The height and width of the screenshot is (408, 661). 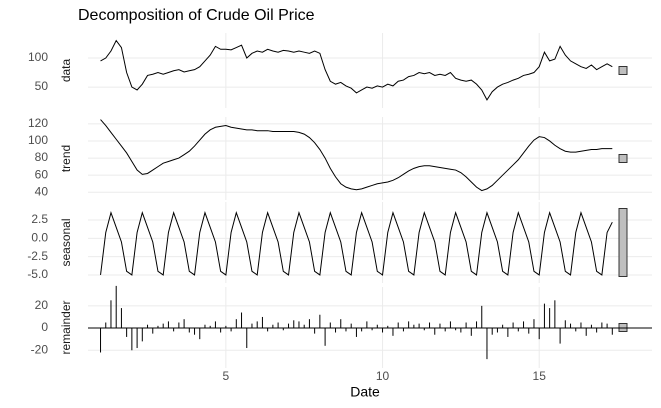 I want to click on y-tick-label: 20, so click(x=42, y=305).